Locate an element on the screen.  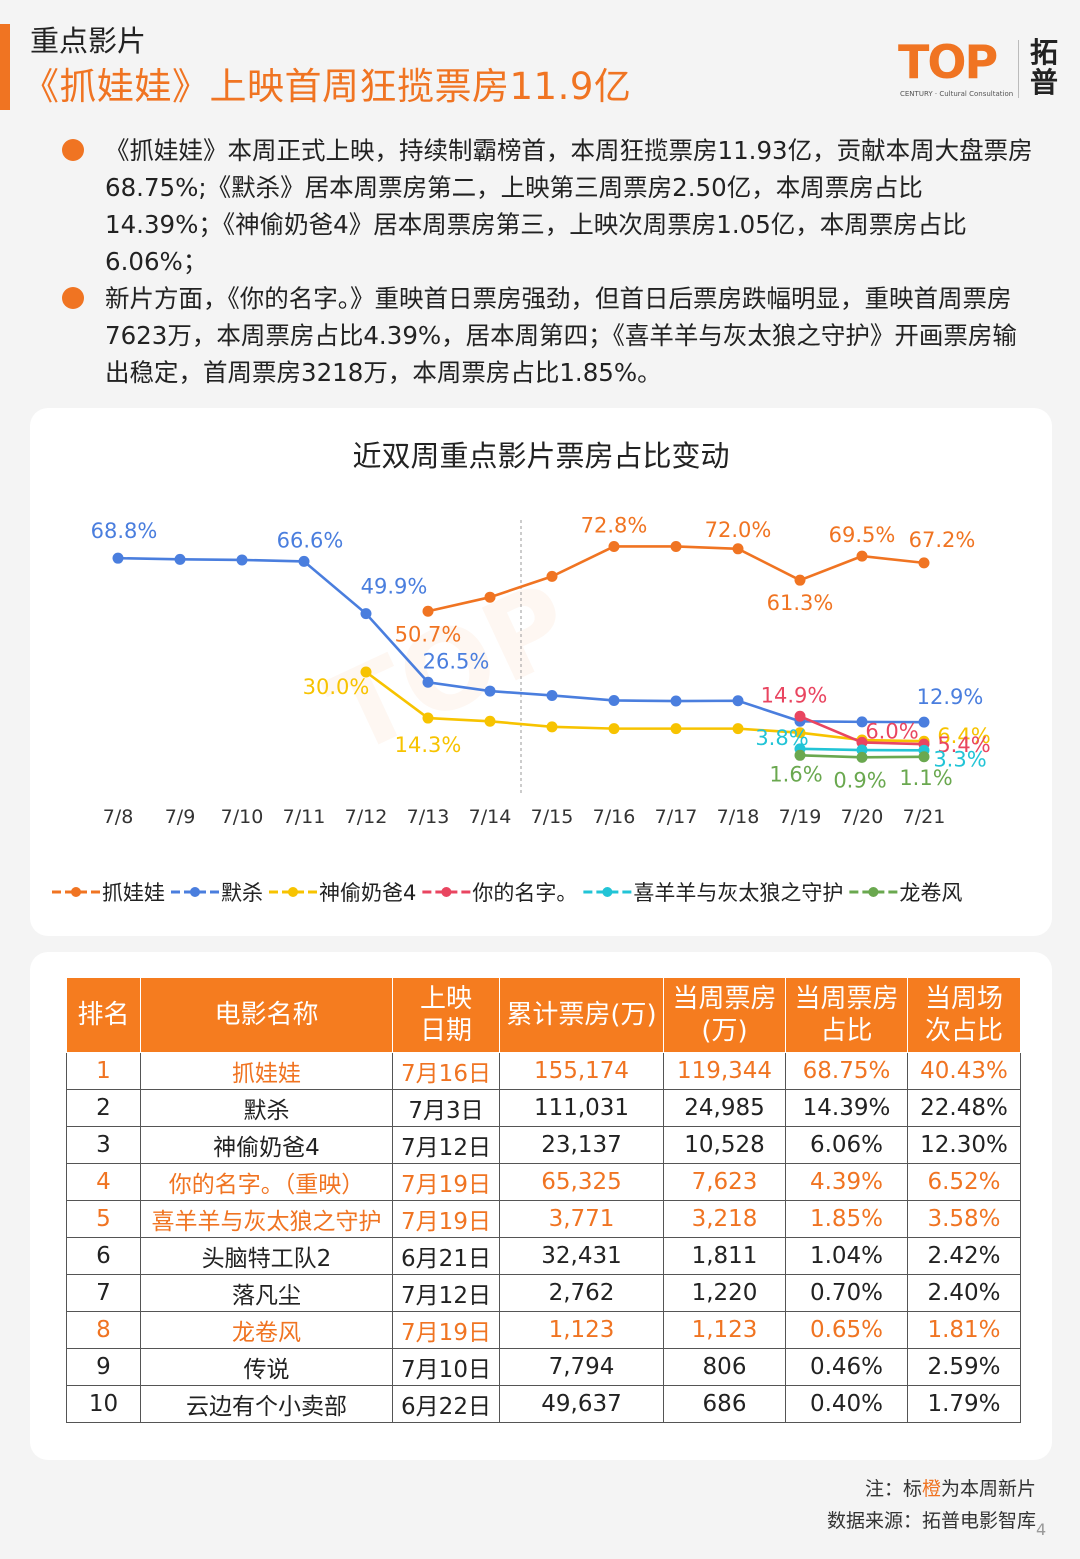
table-header-cell: 排名 is located at coordinates (103, 1015).